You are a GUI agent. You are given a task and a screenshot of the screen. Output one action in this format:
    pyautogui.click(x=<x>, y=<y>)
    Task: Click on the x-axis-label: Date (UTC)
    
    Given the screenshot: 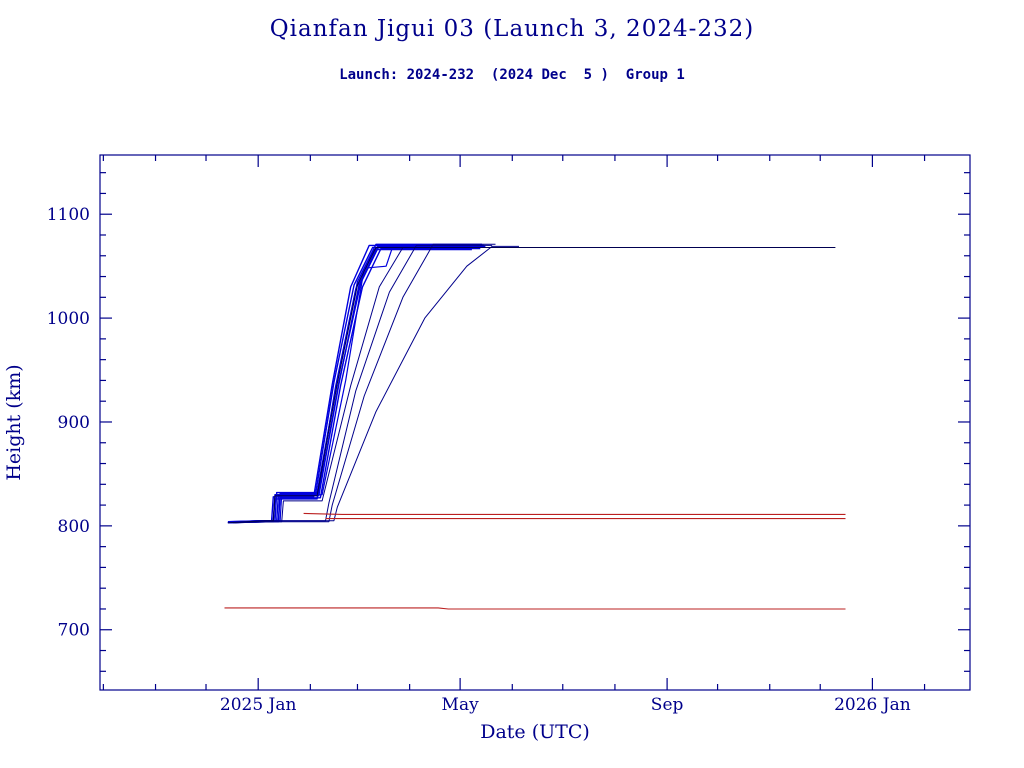 What is the action you would take?
    pyautogui.click(x=535, y=732)
    